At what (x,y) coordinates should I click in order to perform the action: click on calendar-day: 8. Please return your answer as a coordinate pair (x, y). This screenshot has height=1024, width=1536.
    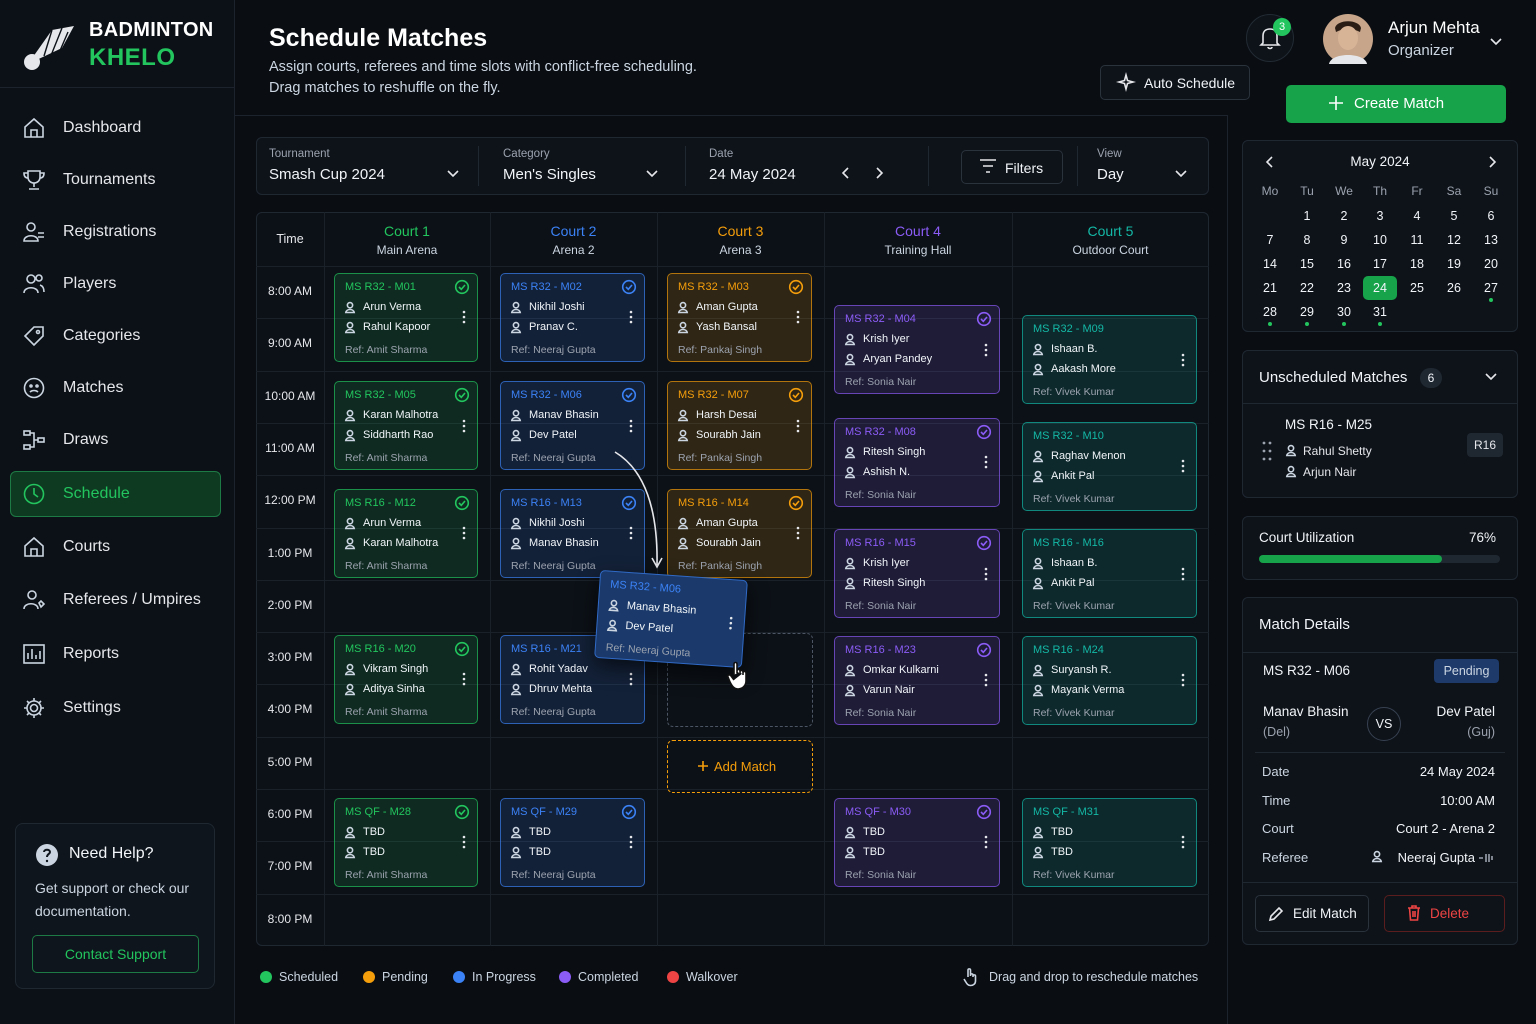
    Looking at the image, I should click on (1307, 240).